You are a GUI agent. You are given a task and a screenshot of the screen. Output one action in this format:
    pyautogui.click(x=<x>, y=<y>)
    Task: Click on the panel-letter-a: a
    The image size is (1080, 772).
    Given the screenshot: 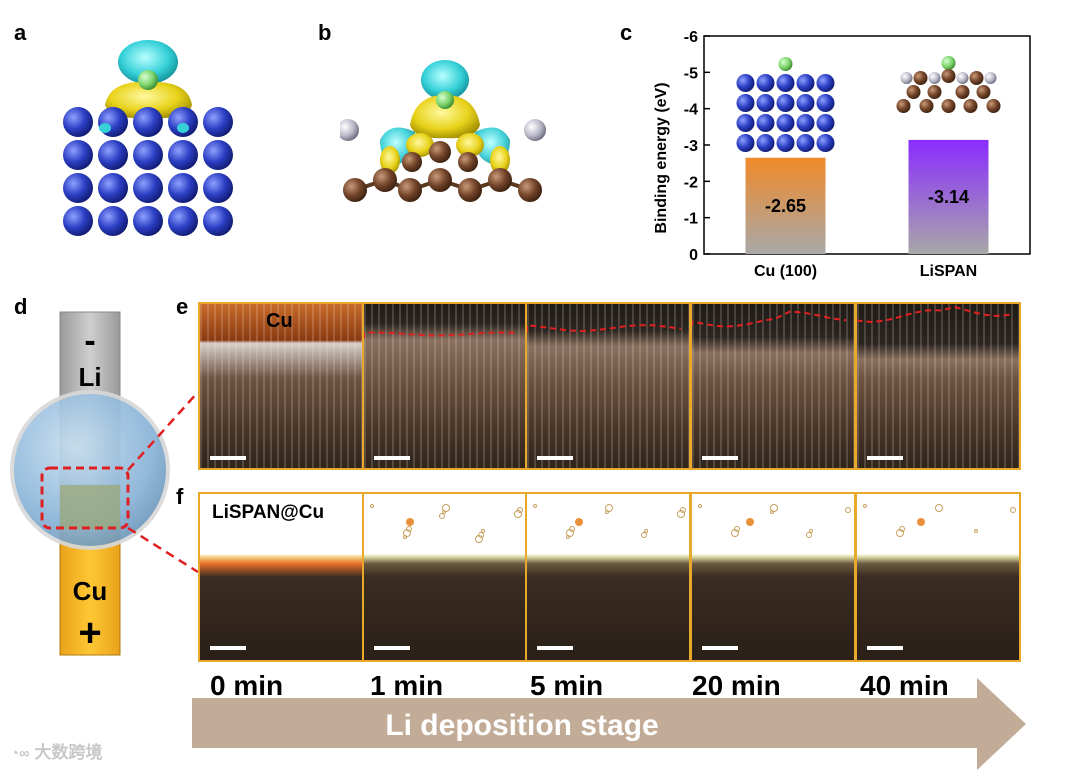 What is the action you would take?
    pyautogui.click(x=20, y=32)
    